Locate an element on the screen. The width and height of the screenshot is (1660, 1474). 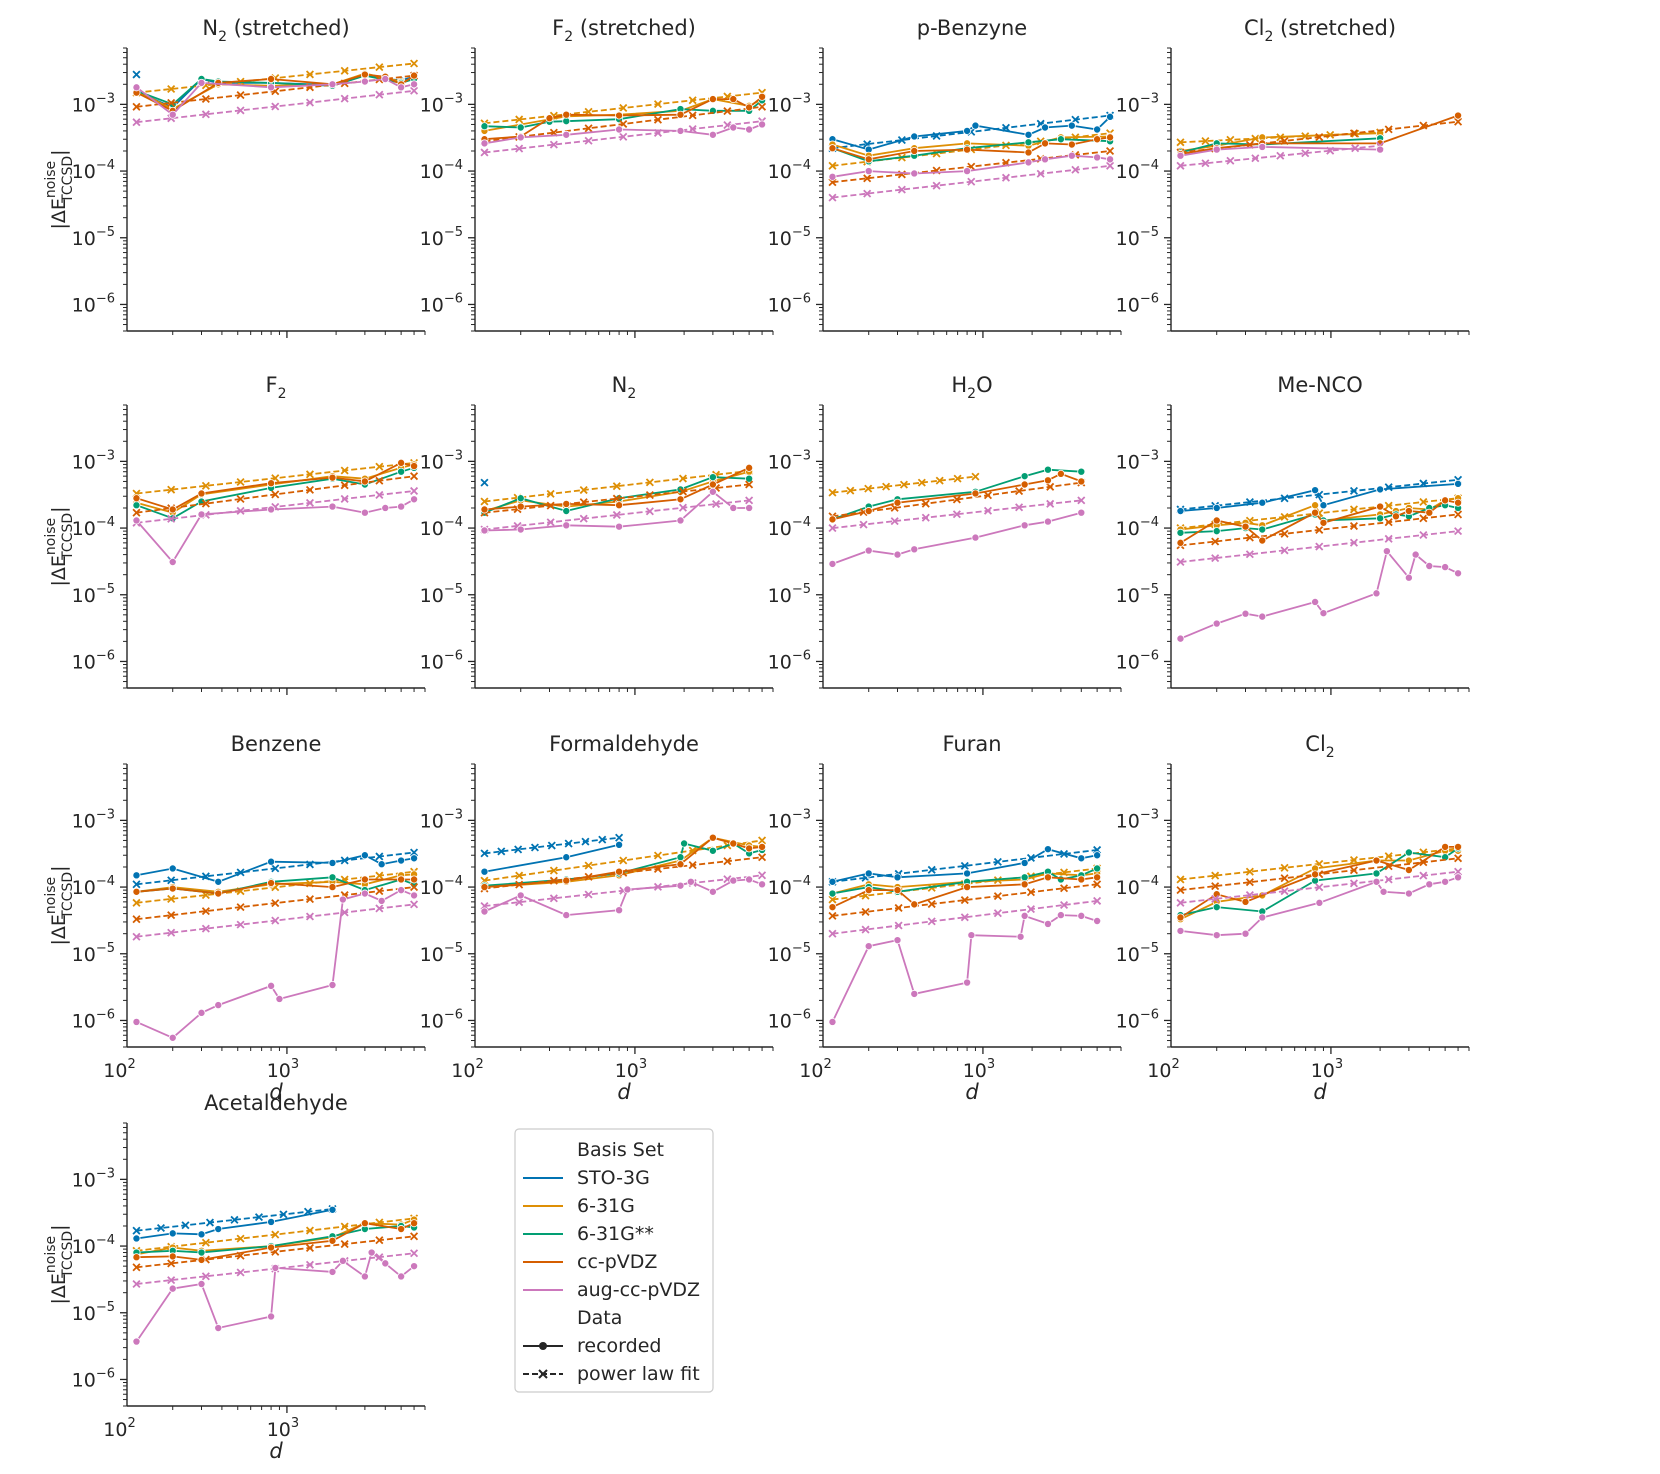
x-tick-base: 10 is located at coordinates (463, 1071).